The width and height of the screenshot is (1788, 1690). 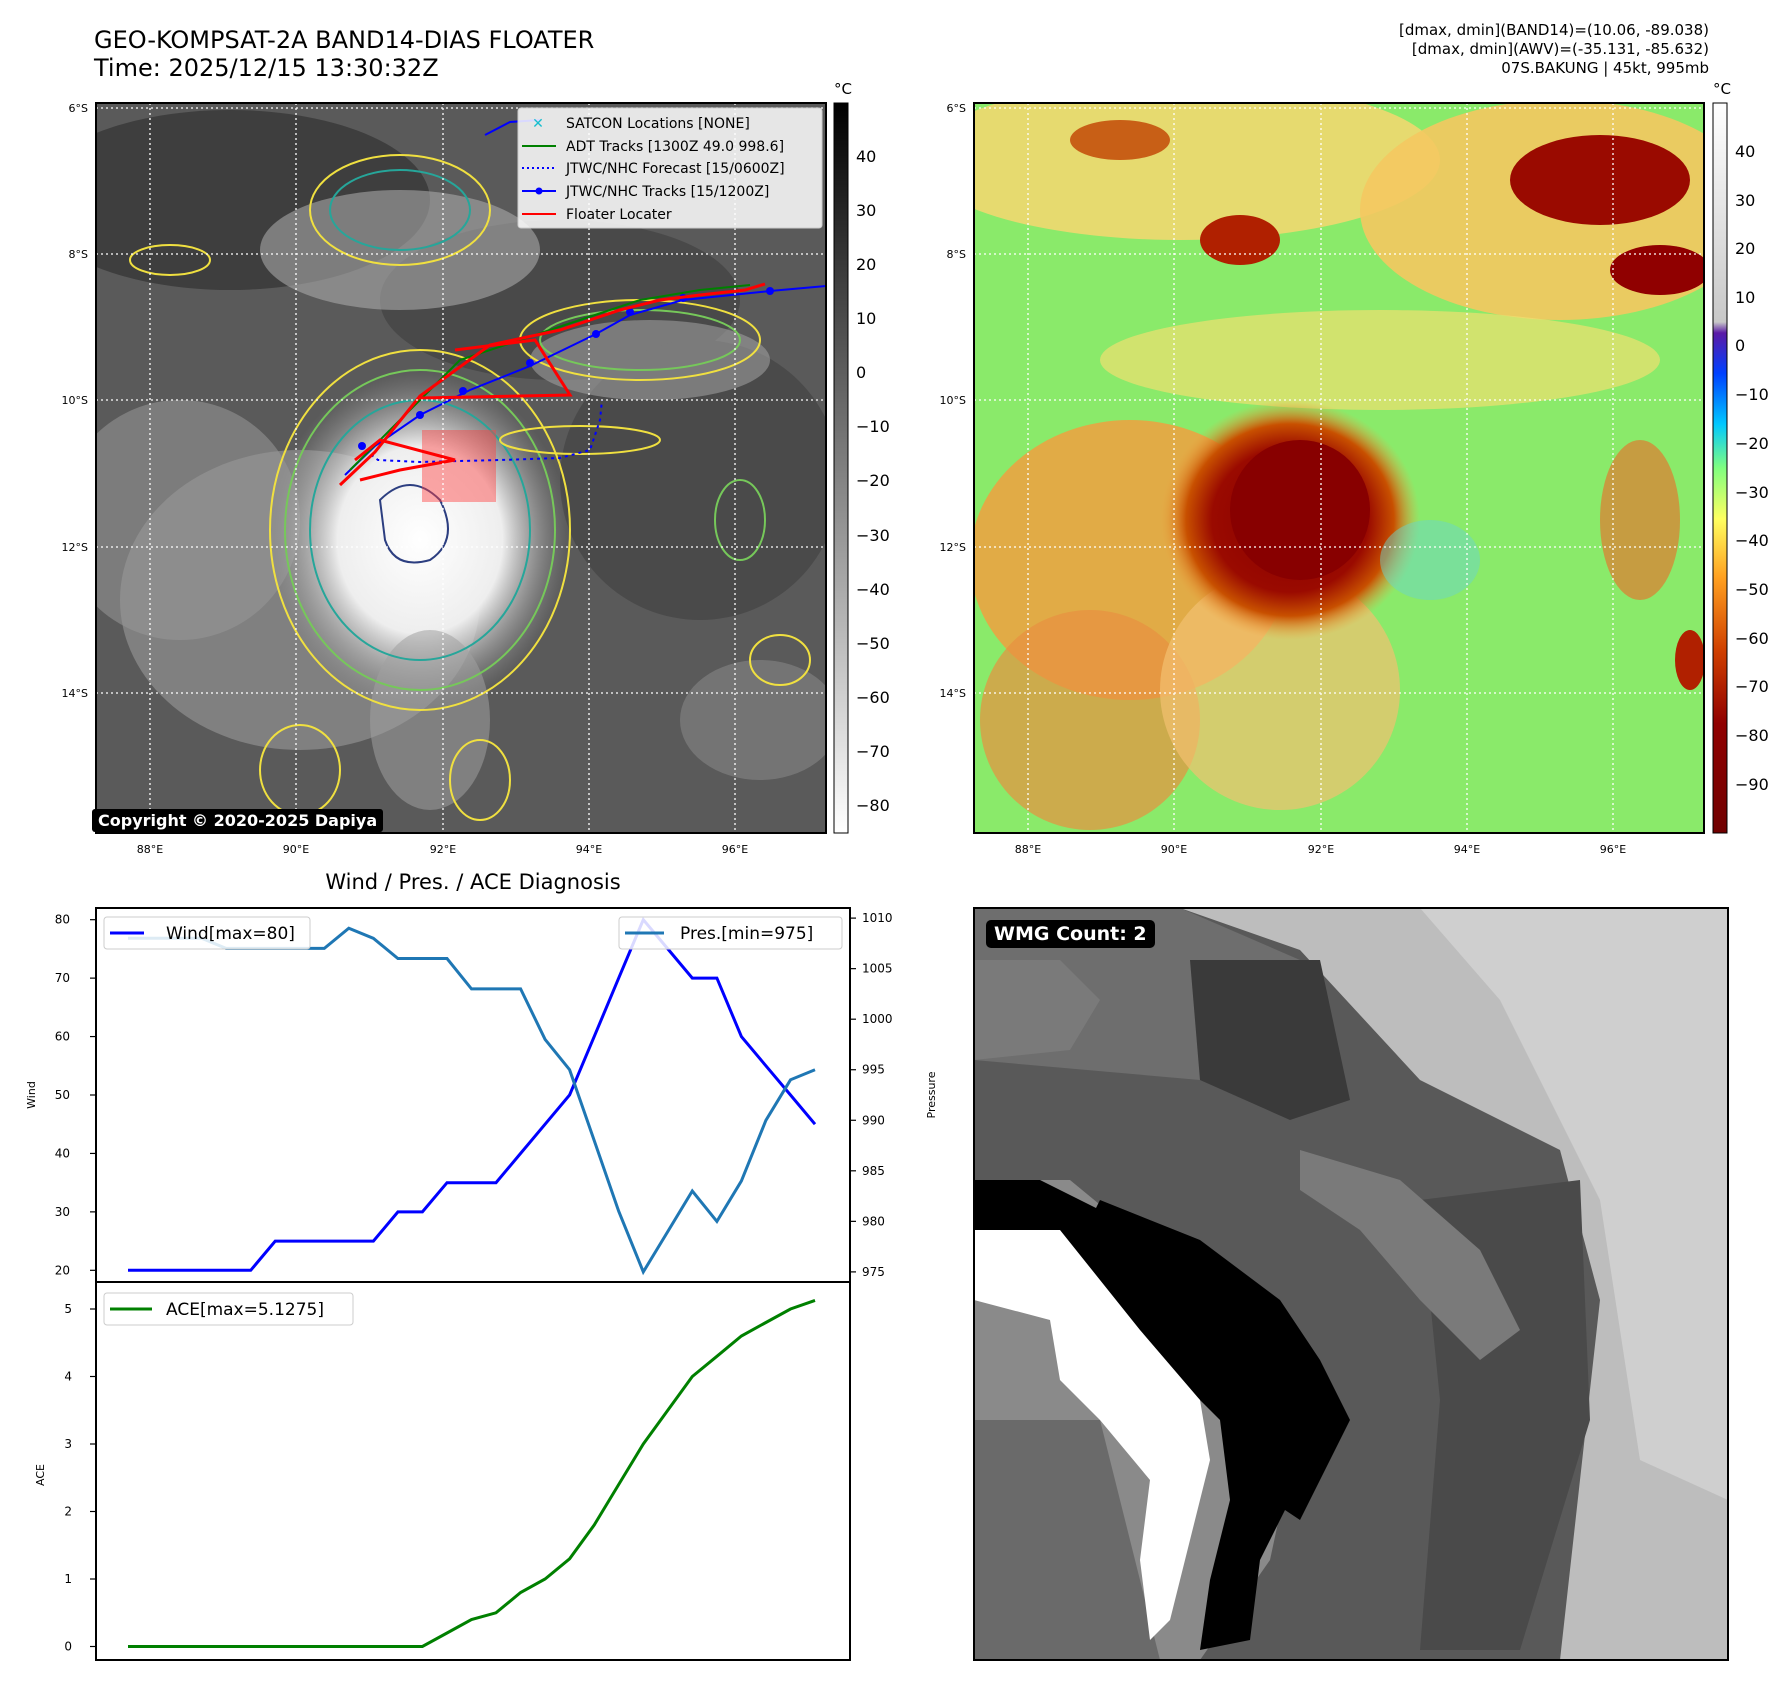 What do you see at coordinates (873, 1171) in the screenshot?
I see `pressure-ytick-label: 985` at bounding box center [873, 1171].